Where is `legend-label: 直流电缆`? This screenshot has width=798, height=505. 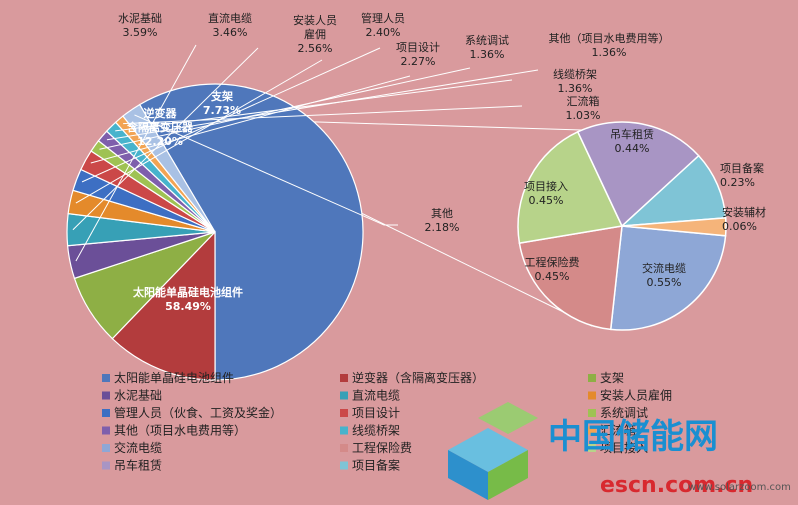
legend-label: 直流电缆 is located at coordinates (376, 396).